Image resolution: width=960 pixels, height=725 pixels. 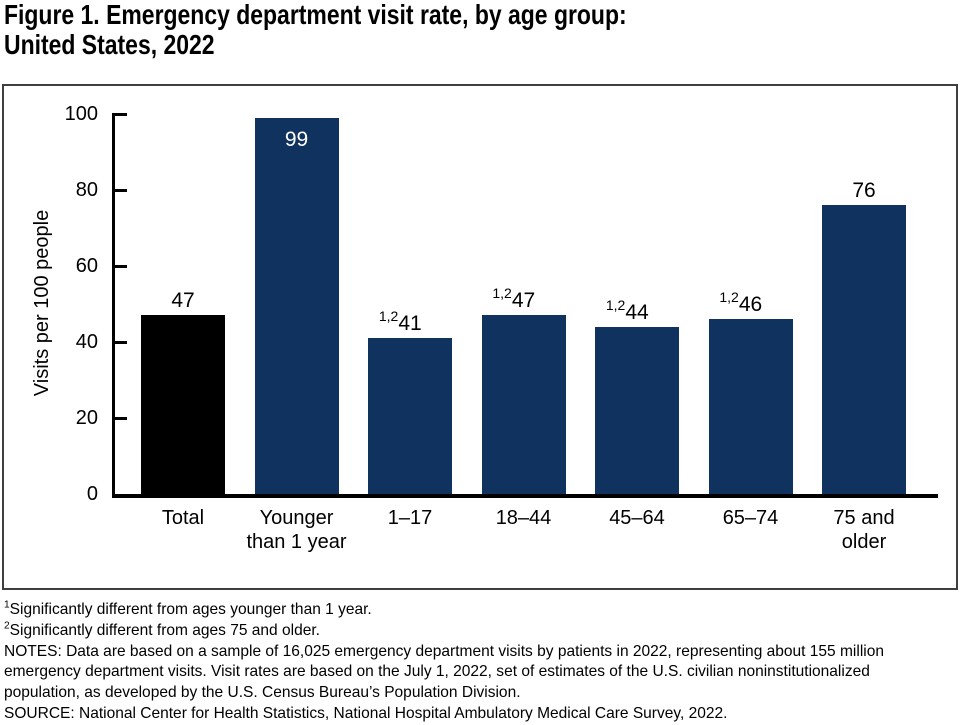 I want to click on y-tick-label: 20, so click(x=86, y=418).